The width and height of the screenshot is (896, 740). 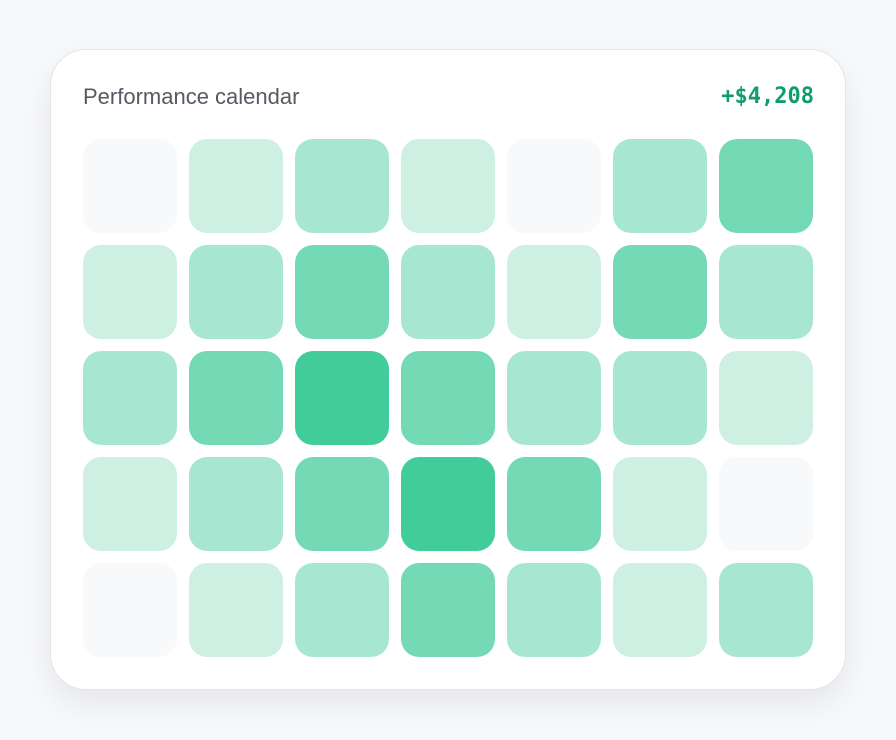 What do you see at coordinates (767, 96) in the screenshot?
I see `total-value: +$4,208` at bounding box center [767, 96].